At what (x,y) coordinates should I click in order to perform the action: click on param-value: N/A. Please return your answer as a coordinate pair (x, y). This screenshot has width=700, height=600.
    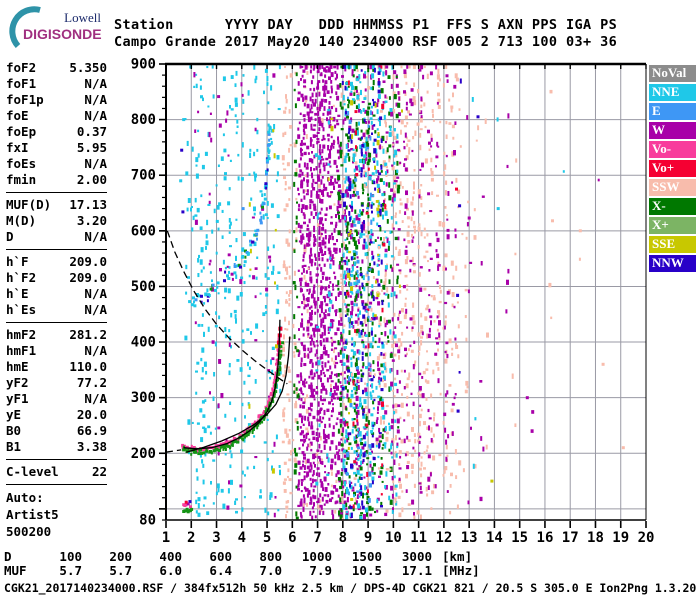
    Looking at the image, I should click on (95, 99).